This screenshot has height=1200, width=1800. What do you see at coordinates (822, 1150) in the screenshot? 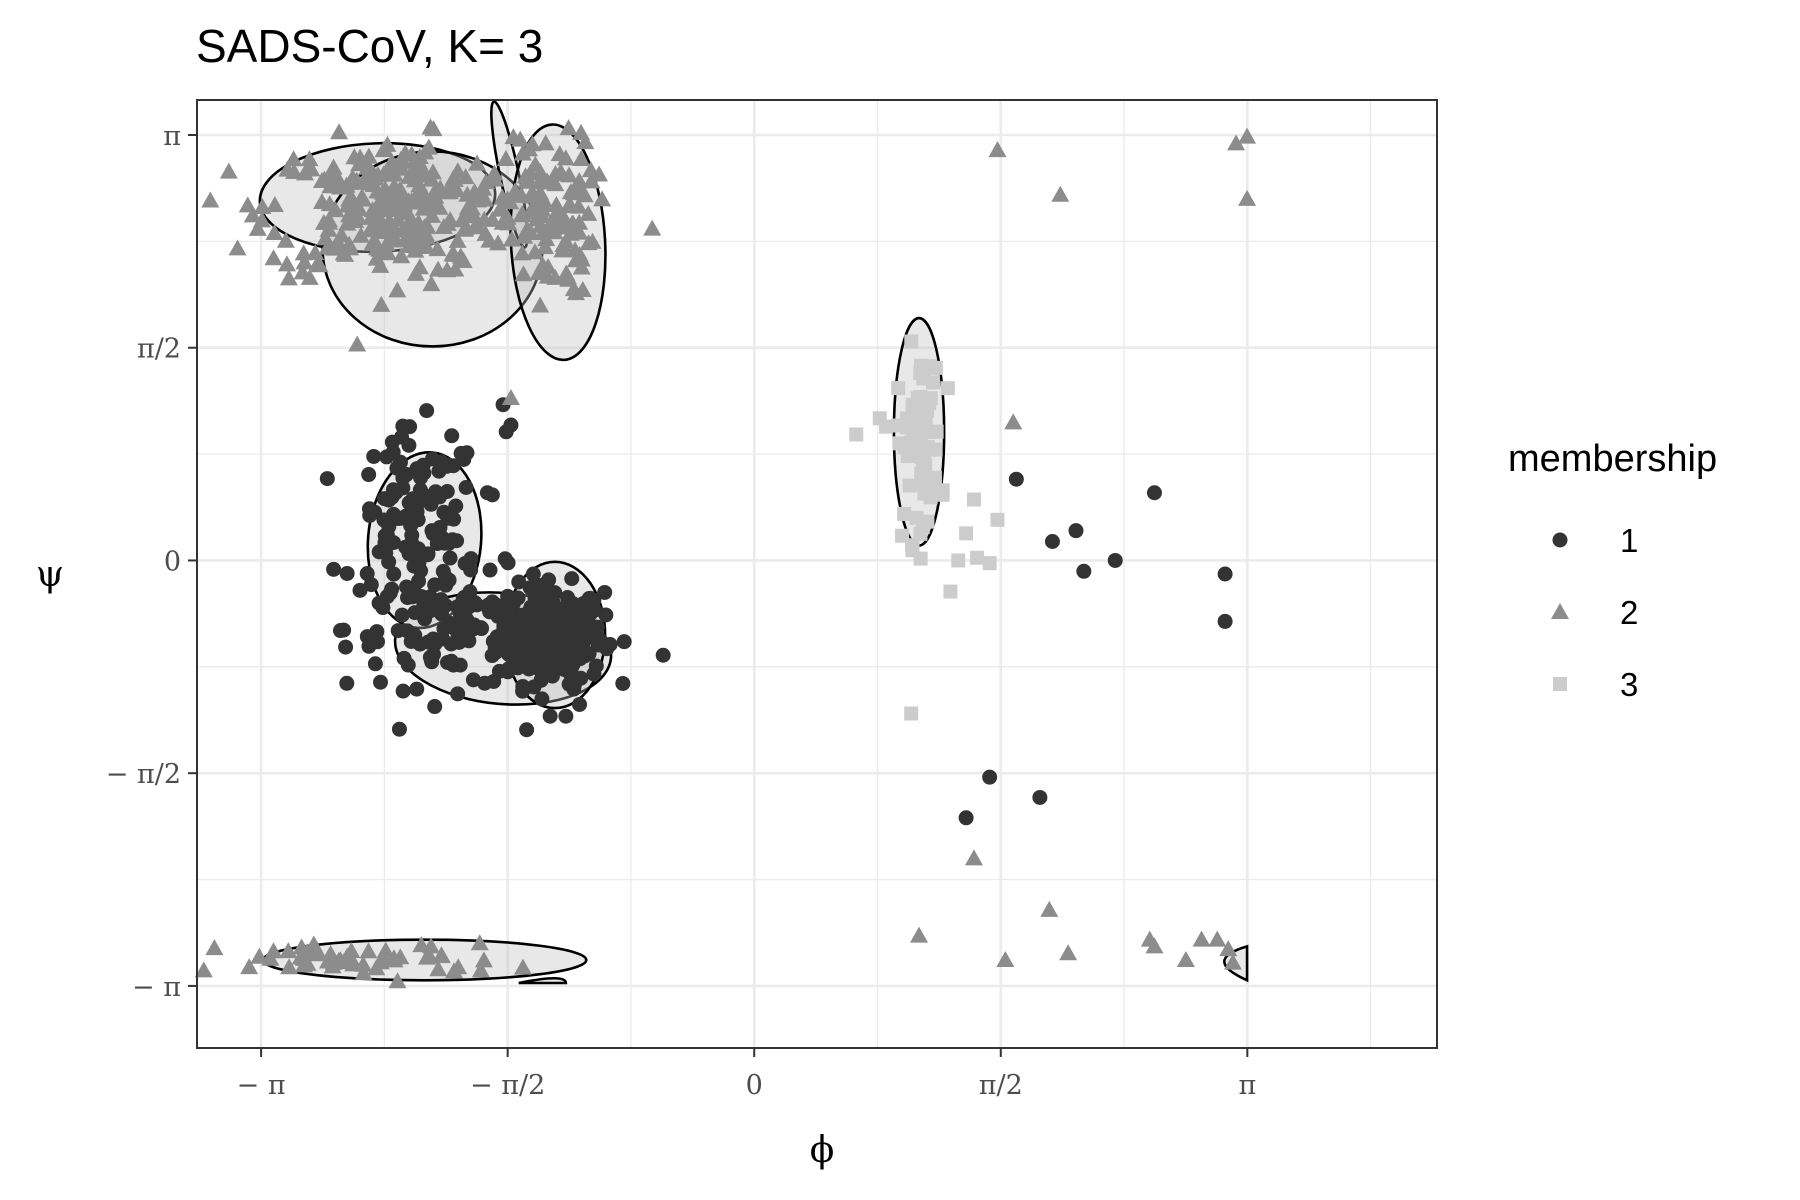
I see `x-axis-label: ϕ` at bounding box center [822, 1150].